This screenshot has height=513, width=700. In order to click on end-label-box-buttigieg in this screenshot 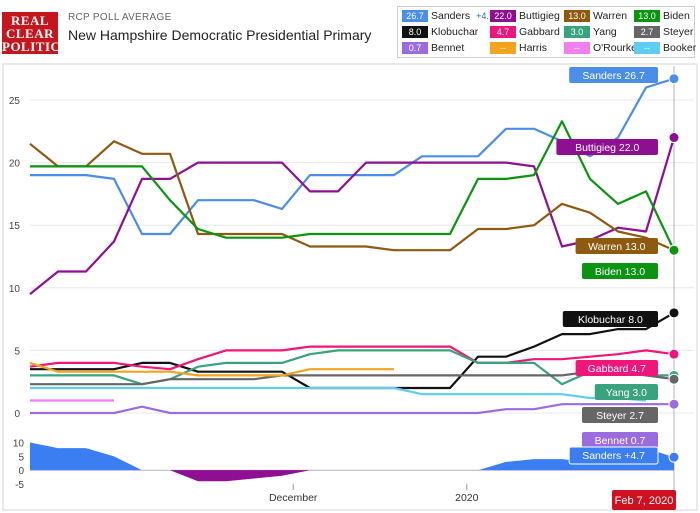, I will do `click(607, 147)`.